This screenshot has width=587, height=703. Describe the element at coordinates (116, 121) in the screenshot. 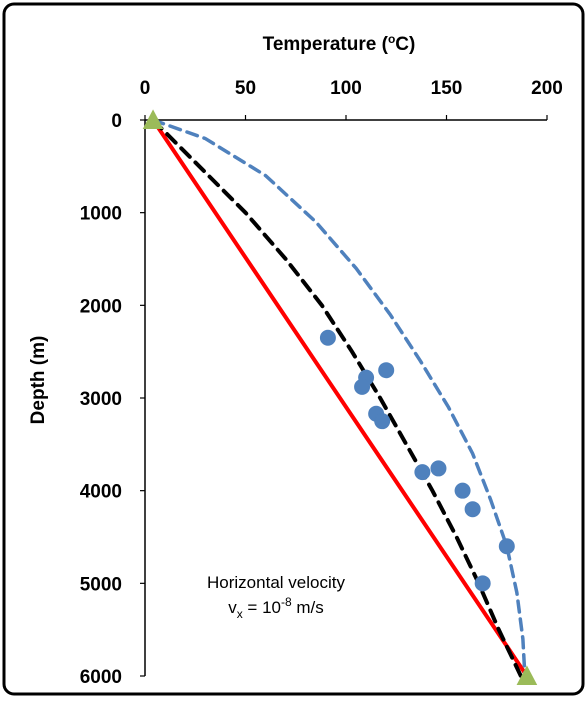

I see `y-tick-label-0: 0` at that location.